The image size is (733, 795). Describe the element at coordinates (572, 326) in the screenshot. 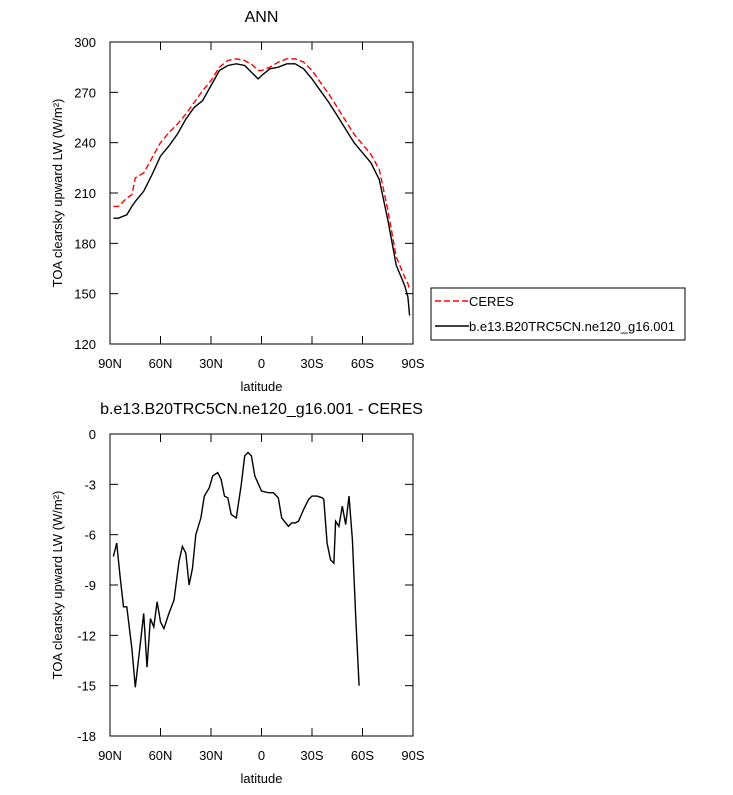

I see `legend-label: b.e13.B20TRC5CN.ne120_g16.001` at that location.